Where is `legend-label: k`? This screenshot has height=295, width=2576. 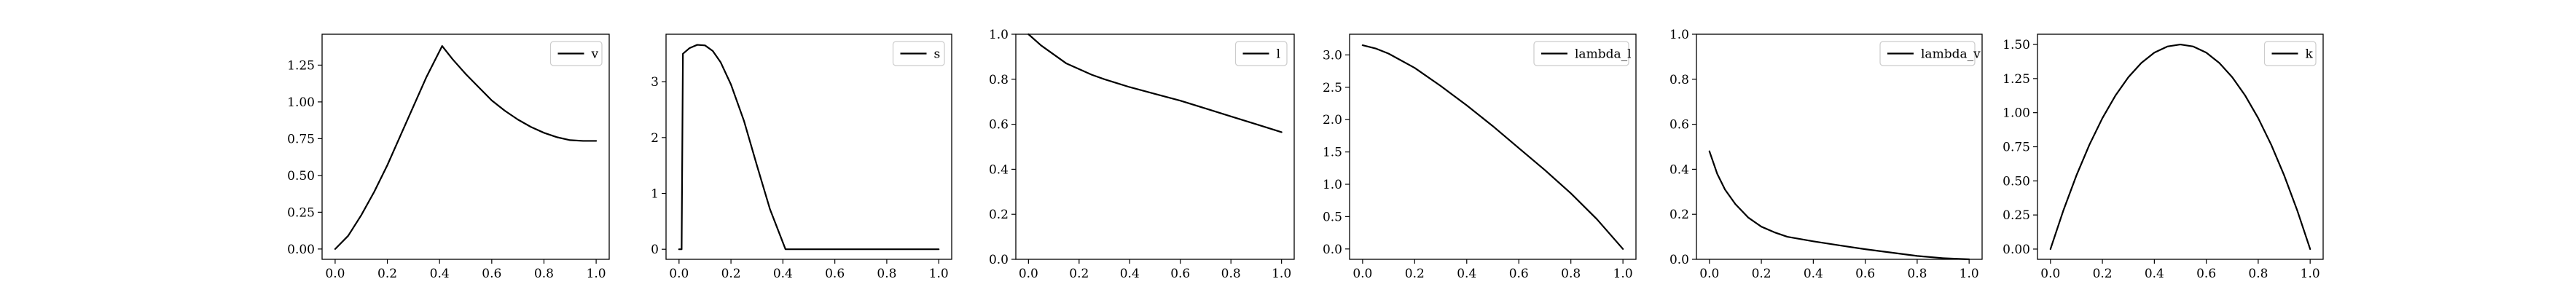 legend-label: k is located at coordinates (2310, 54).